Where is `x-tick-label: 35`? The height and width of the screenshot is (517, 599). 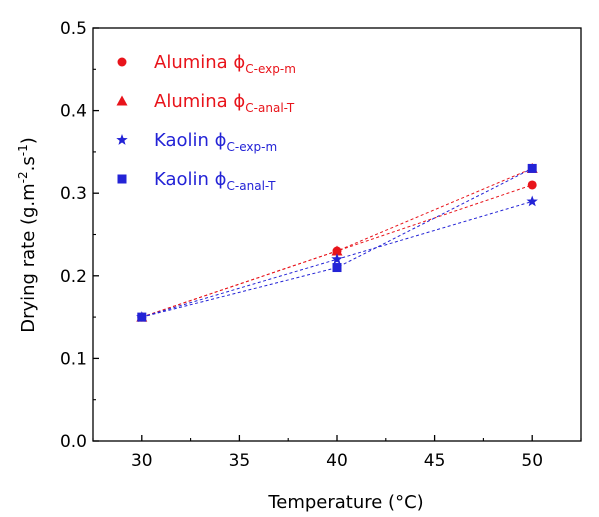 x-tick-label: 35 is located at coordinates (240, 461).